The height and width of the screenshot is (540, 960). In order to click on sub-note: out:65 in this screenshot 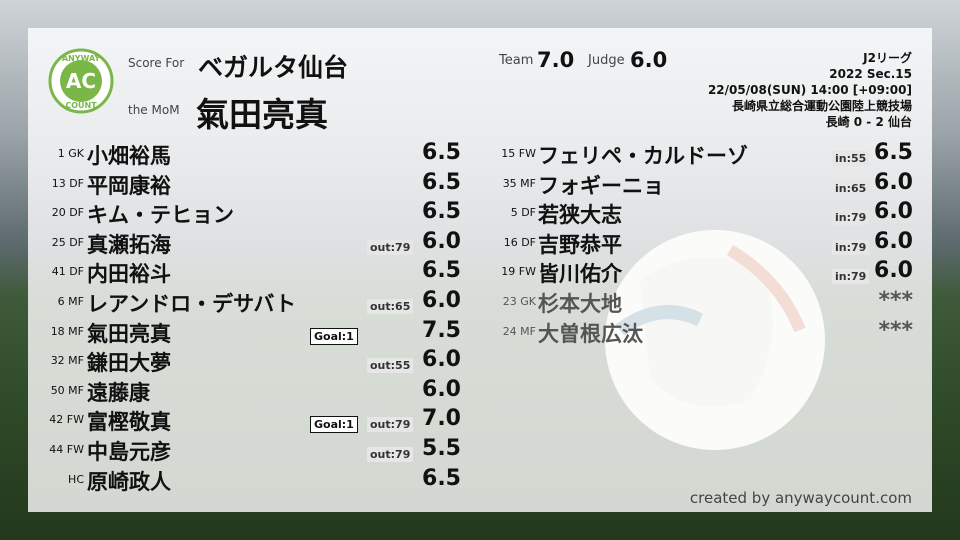, I will do `click(390, 306)`.